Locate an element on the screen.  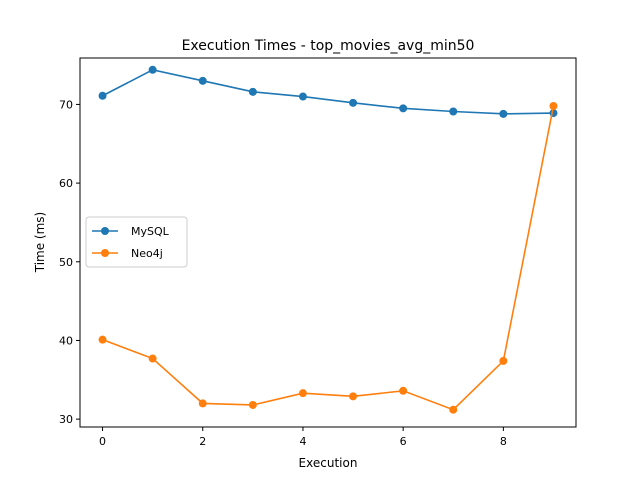
y-tick-label: 70 is located at coordinates (66, 104).